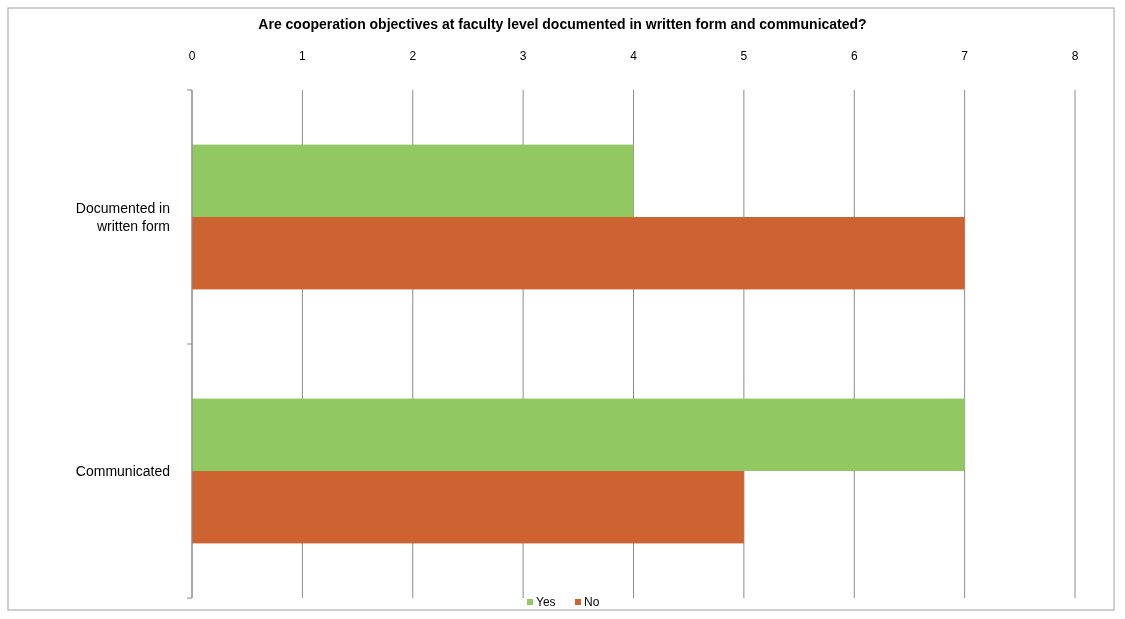  Describe the element at coordinates (192, 56) in the screenshot. I see `x-tick-label: 0` at that location.